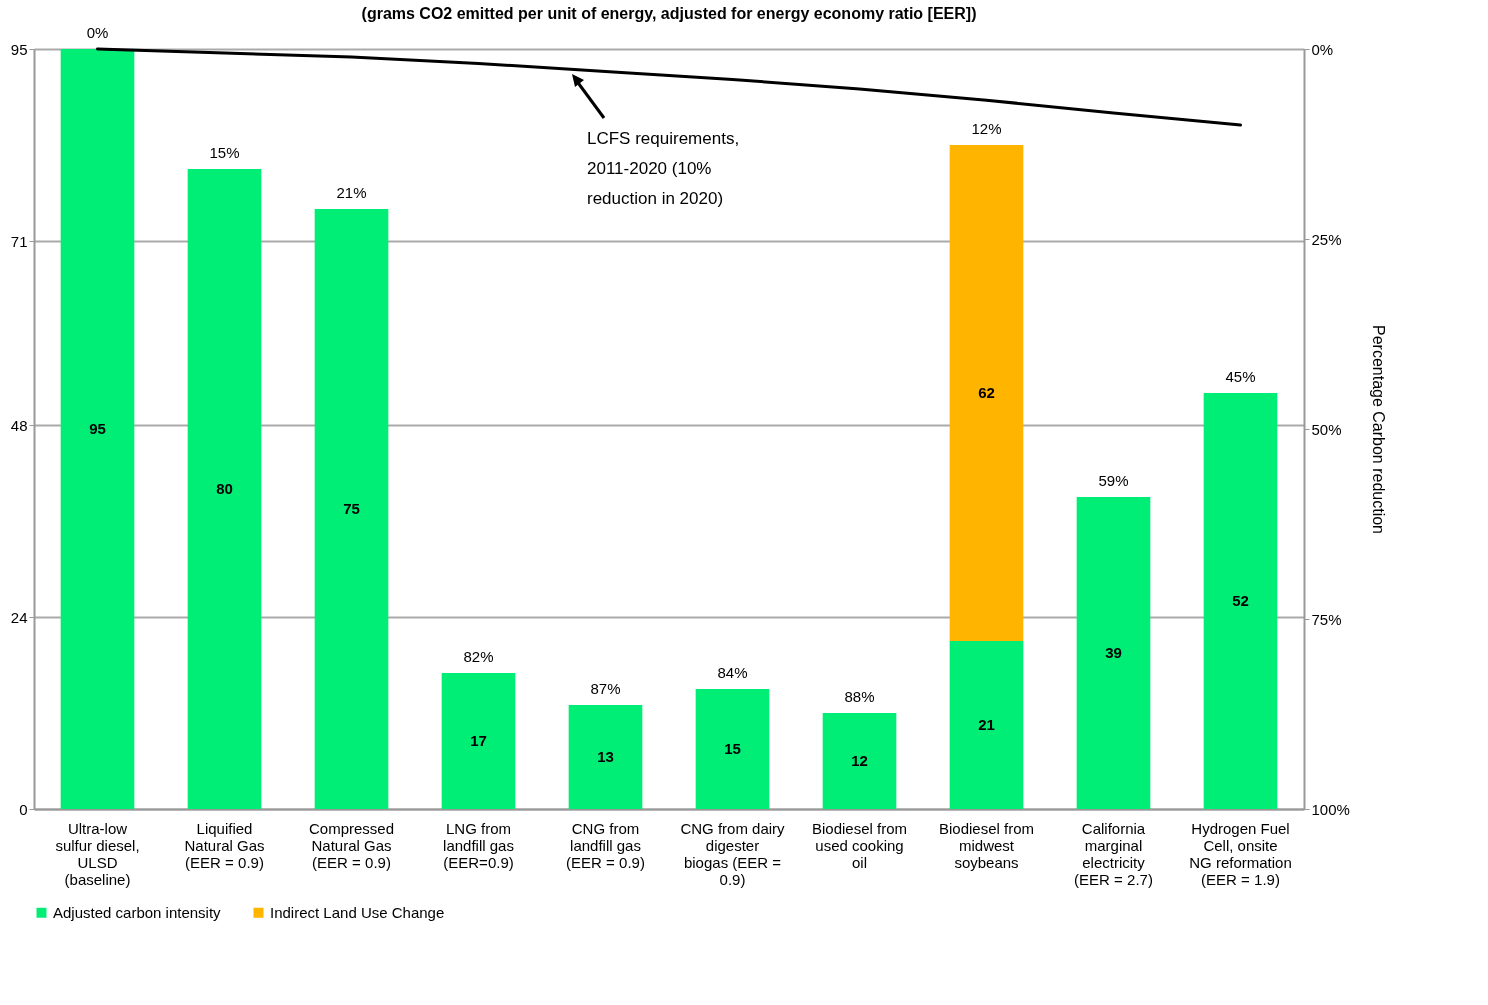 This screenshot has width=1488, height=1005. I want to click on y-tick-label: 0, so click(23, 809).